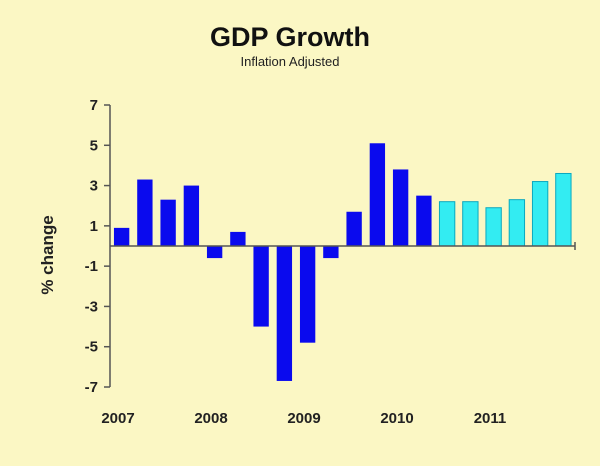 This screenshot has height=466, width=600. What do you see at coordinates (117, 418) in the screenshot?
I see `x-tick-label: 2007` at bounding box center [117, 418].